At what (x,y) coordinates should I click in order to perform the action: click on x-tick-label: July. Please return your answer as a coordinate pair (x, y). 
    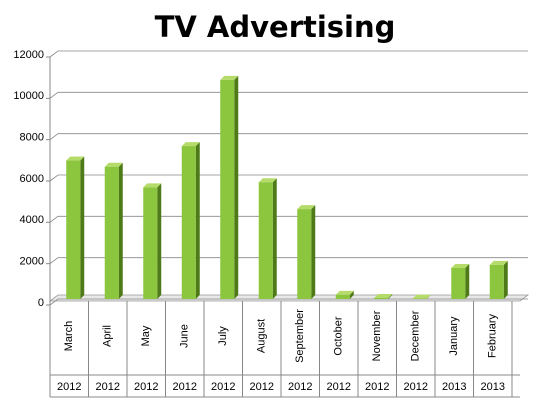
    Looking at the image, I should click on (223, 336).